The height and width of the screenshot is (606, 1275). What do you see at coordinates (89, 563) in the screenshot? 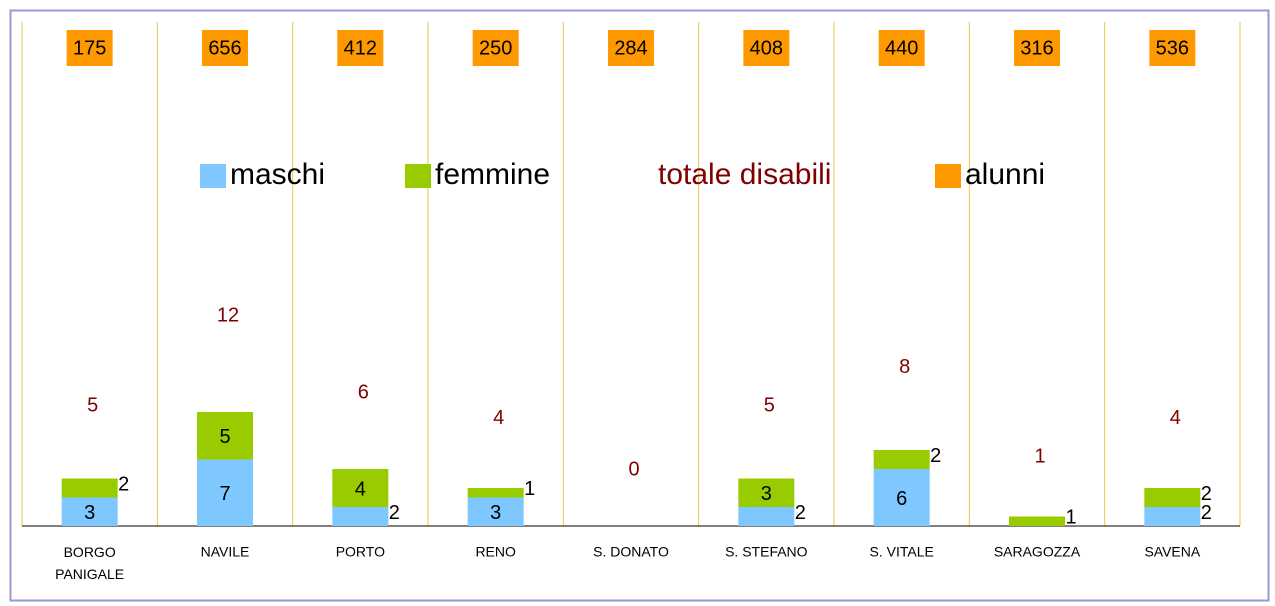
I see `x-tick-label: BORGO PANIGALE` at bounding box center [89, 563].